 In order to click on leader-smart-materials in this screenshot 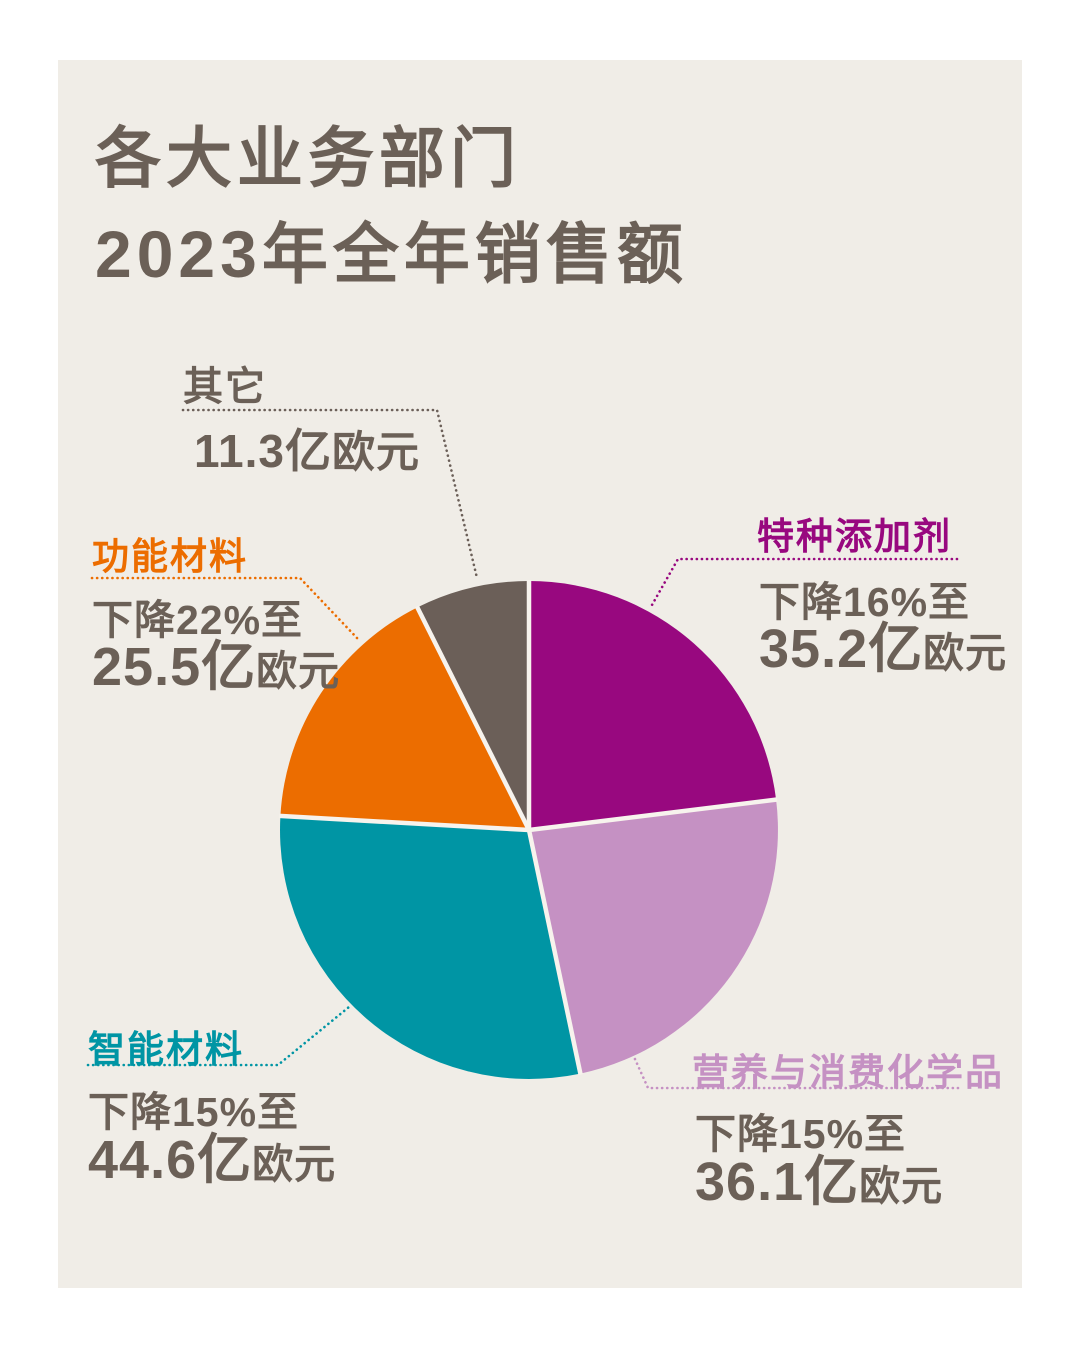, I will do `click(218, 1036)`.